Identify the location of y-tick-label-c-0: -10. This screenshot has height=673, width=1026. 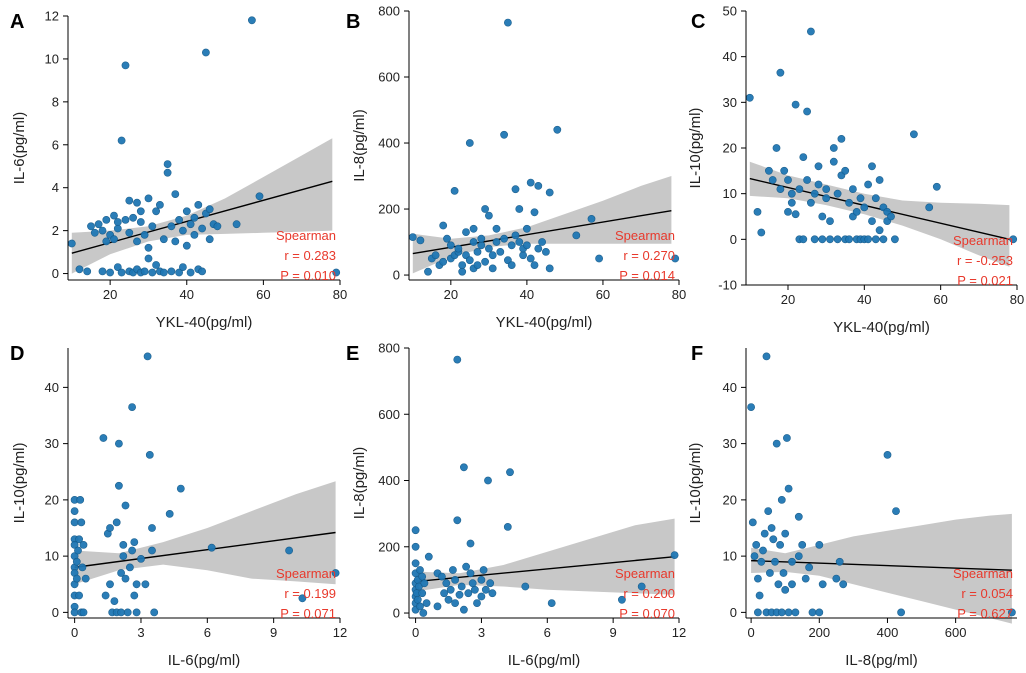
(727, 285).